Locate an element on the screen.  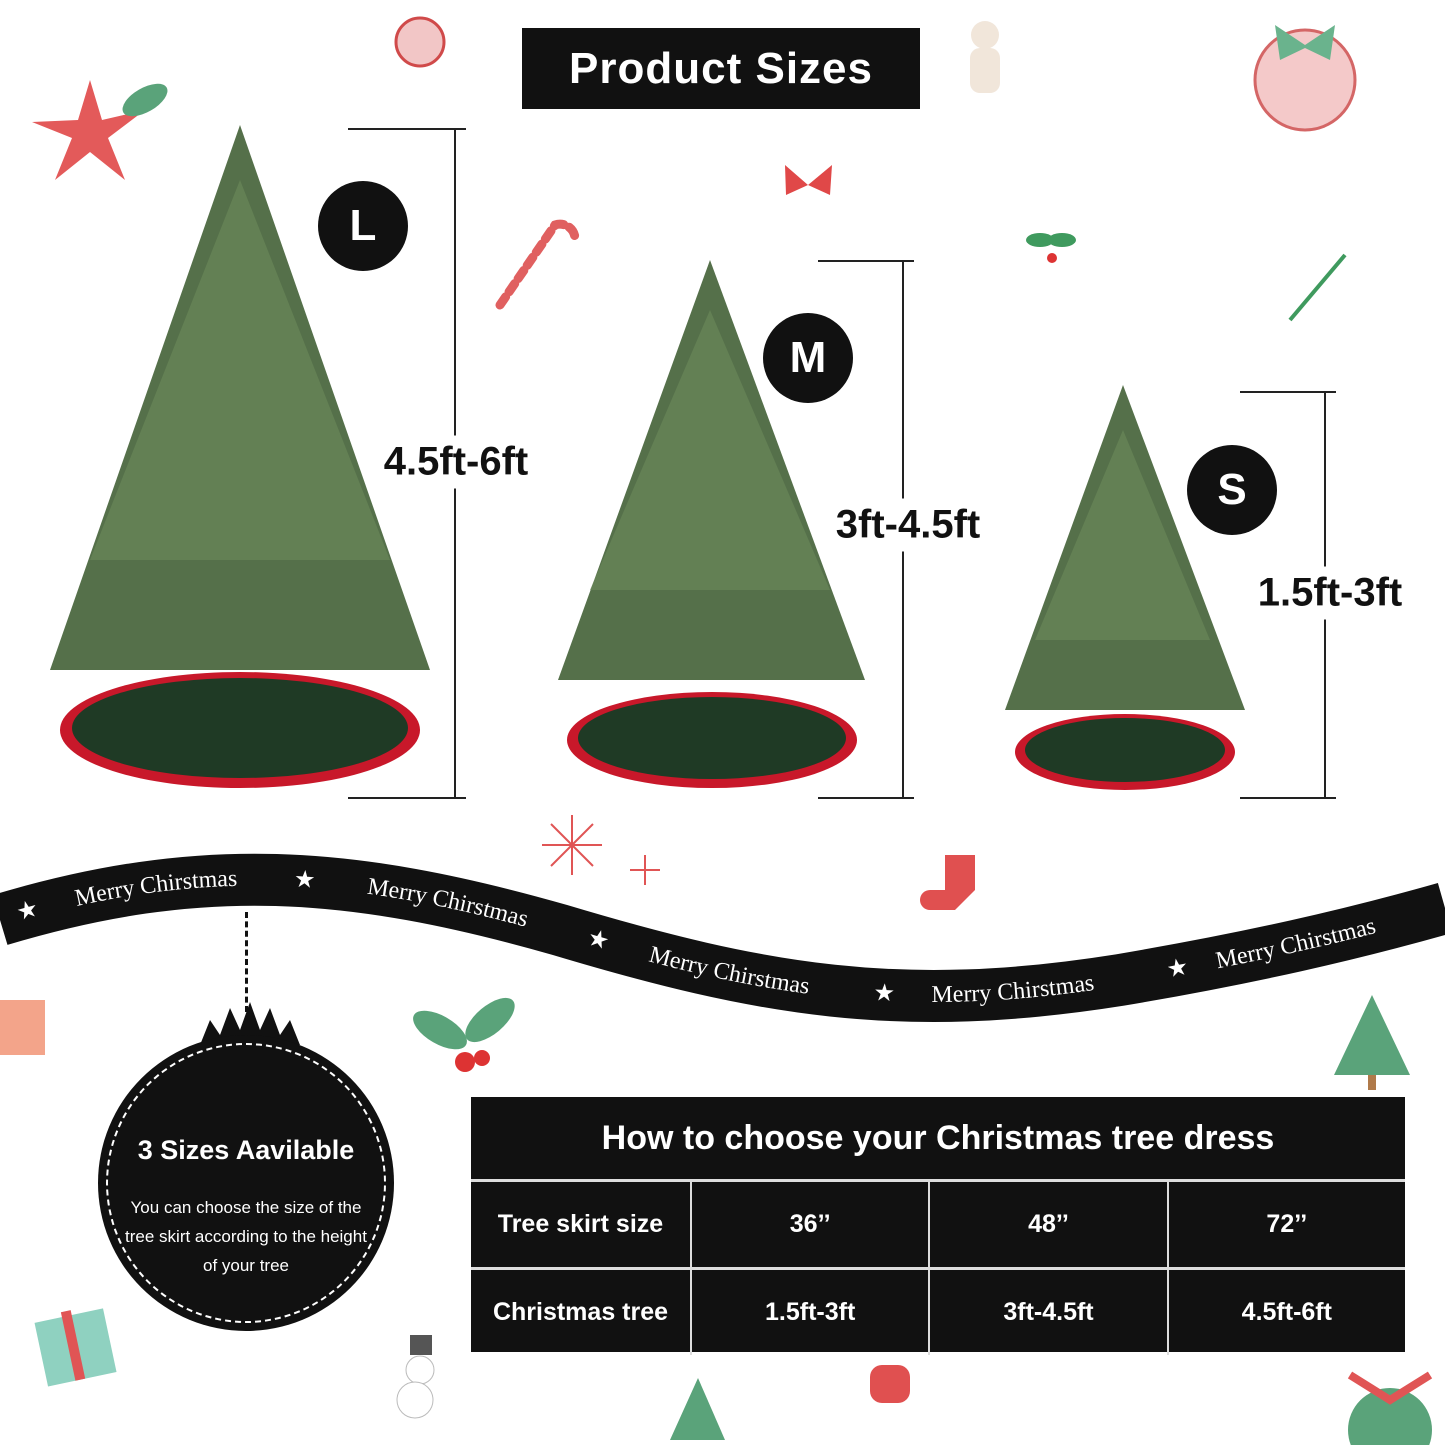
size-range-large: 4.5ft-6ft is located at coordinates (456, 462).